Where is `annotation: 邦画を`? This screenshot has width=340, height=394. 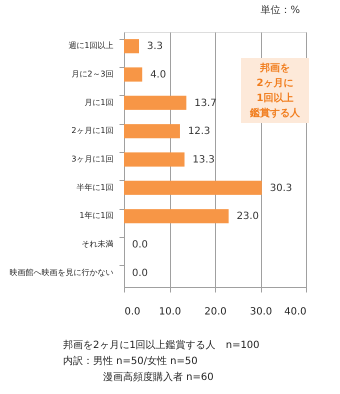 annotation: 邦画を is located at coordinates (274, 68).